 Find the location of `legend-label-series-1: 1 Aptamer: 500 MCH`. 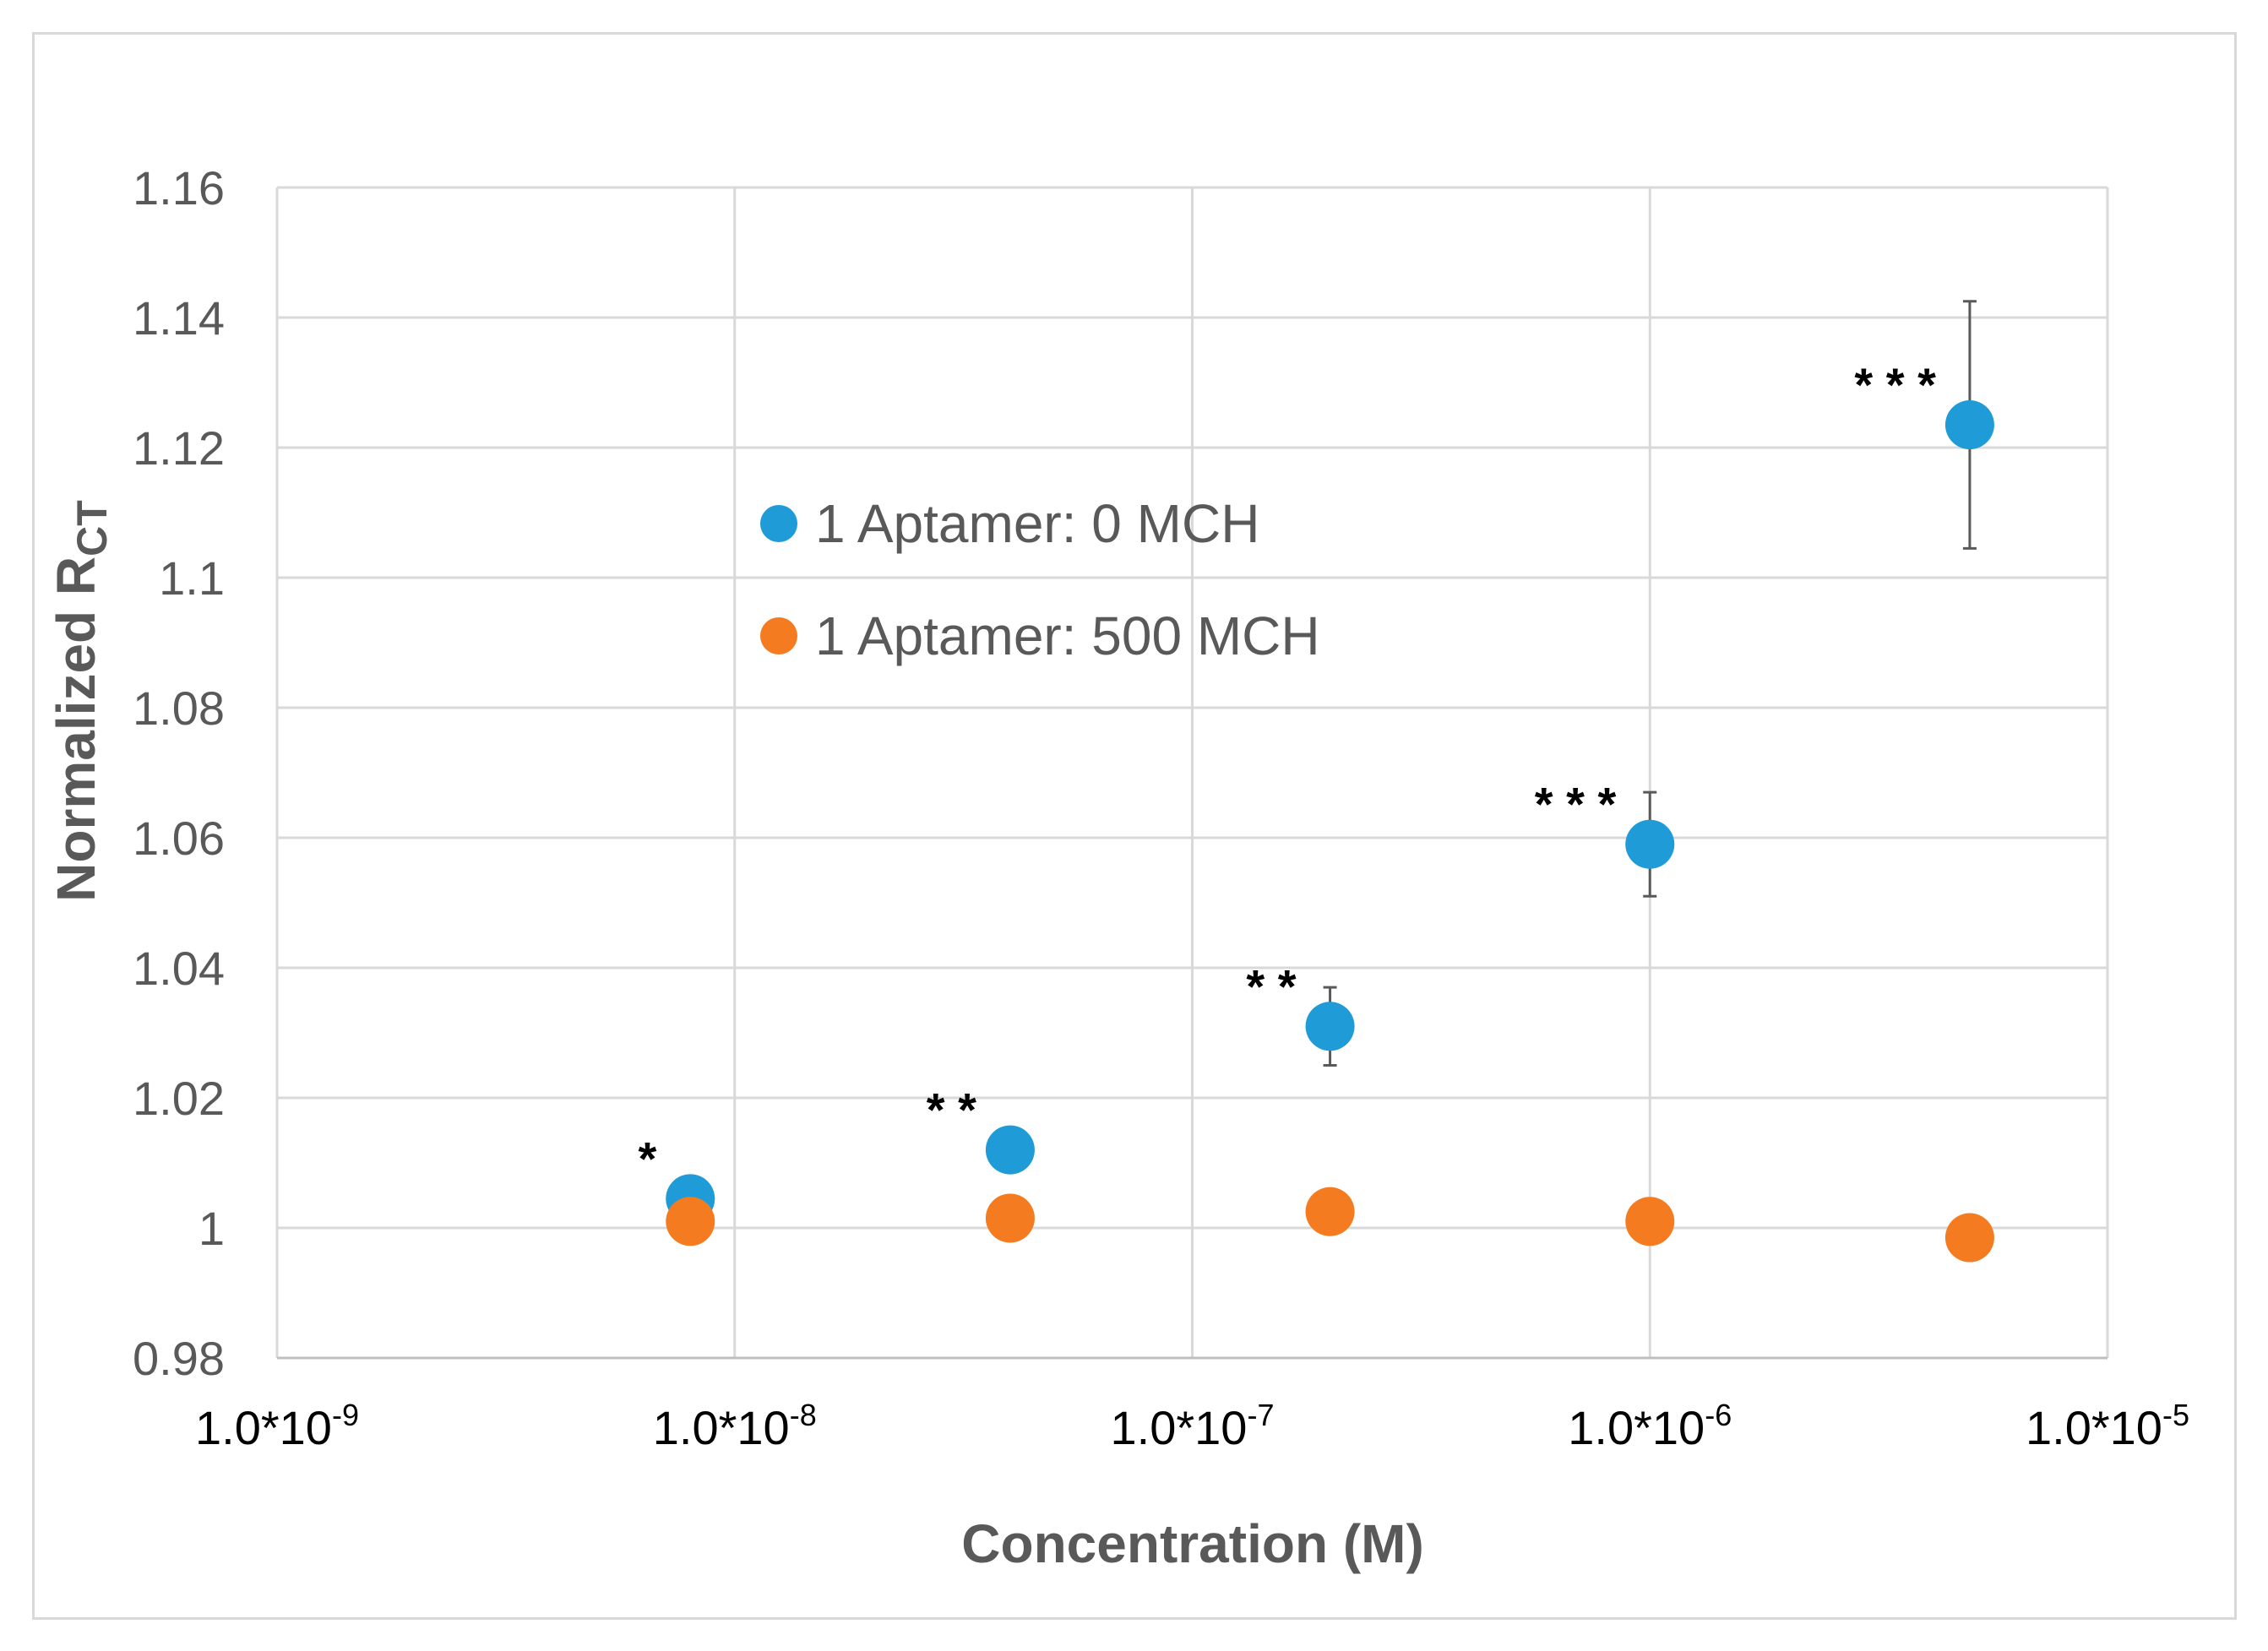

legend-label-series-1: 1 Aptamer: 500 MCH is located at coordinates (1067, 636).